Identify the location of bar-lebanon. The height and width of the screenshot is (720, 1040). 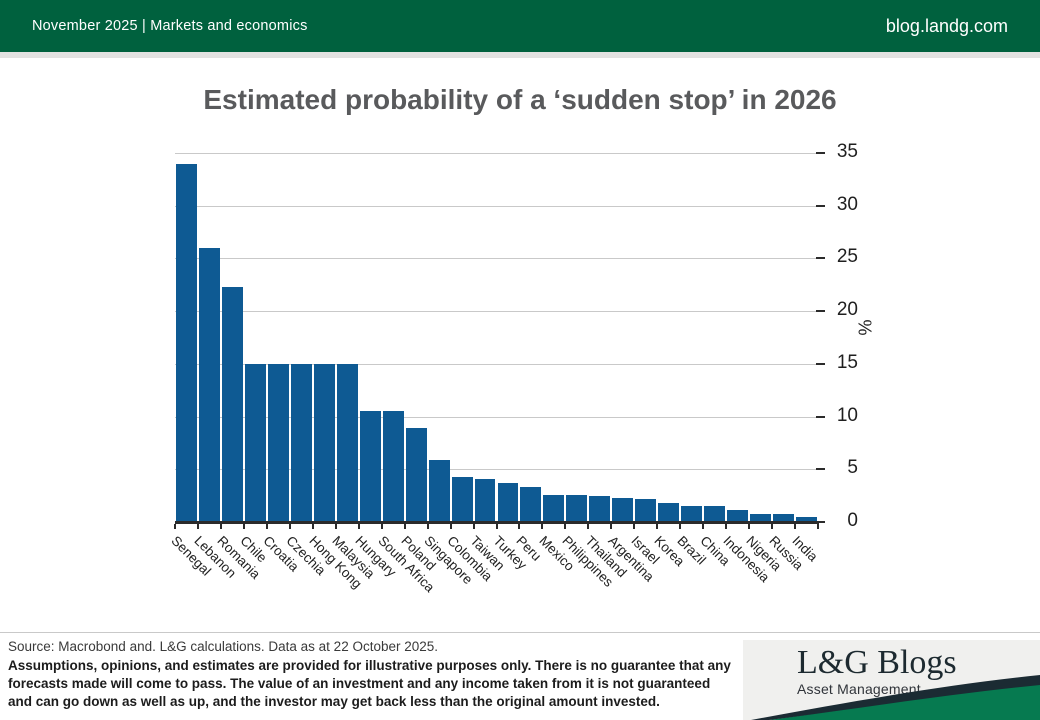
(209, 384).